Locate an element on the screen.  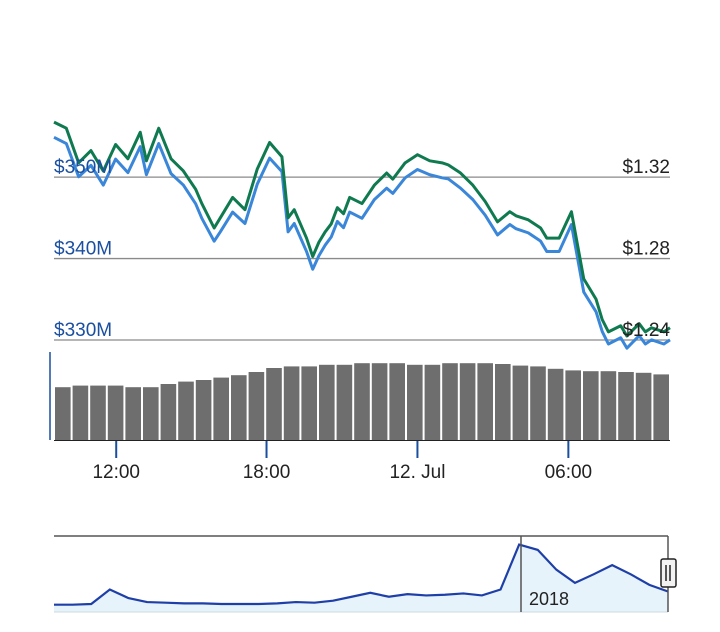
volume-bars is located at coordinates (359, 396).